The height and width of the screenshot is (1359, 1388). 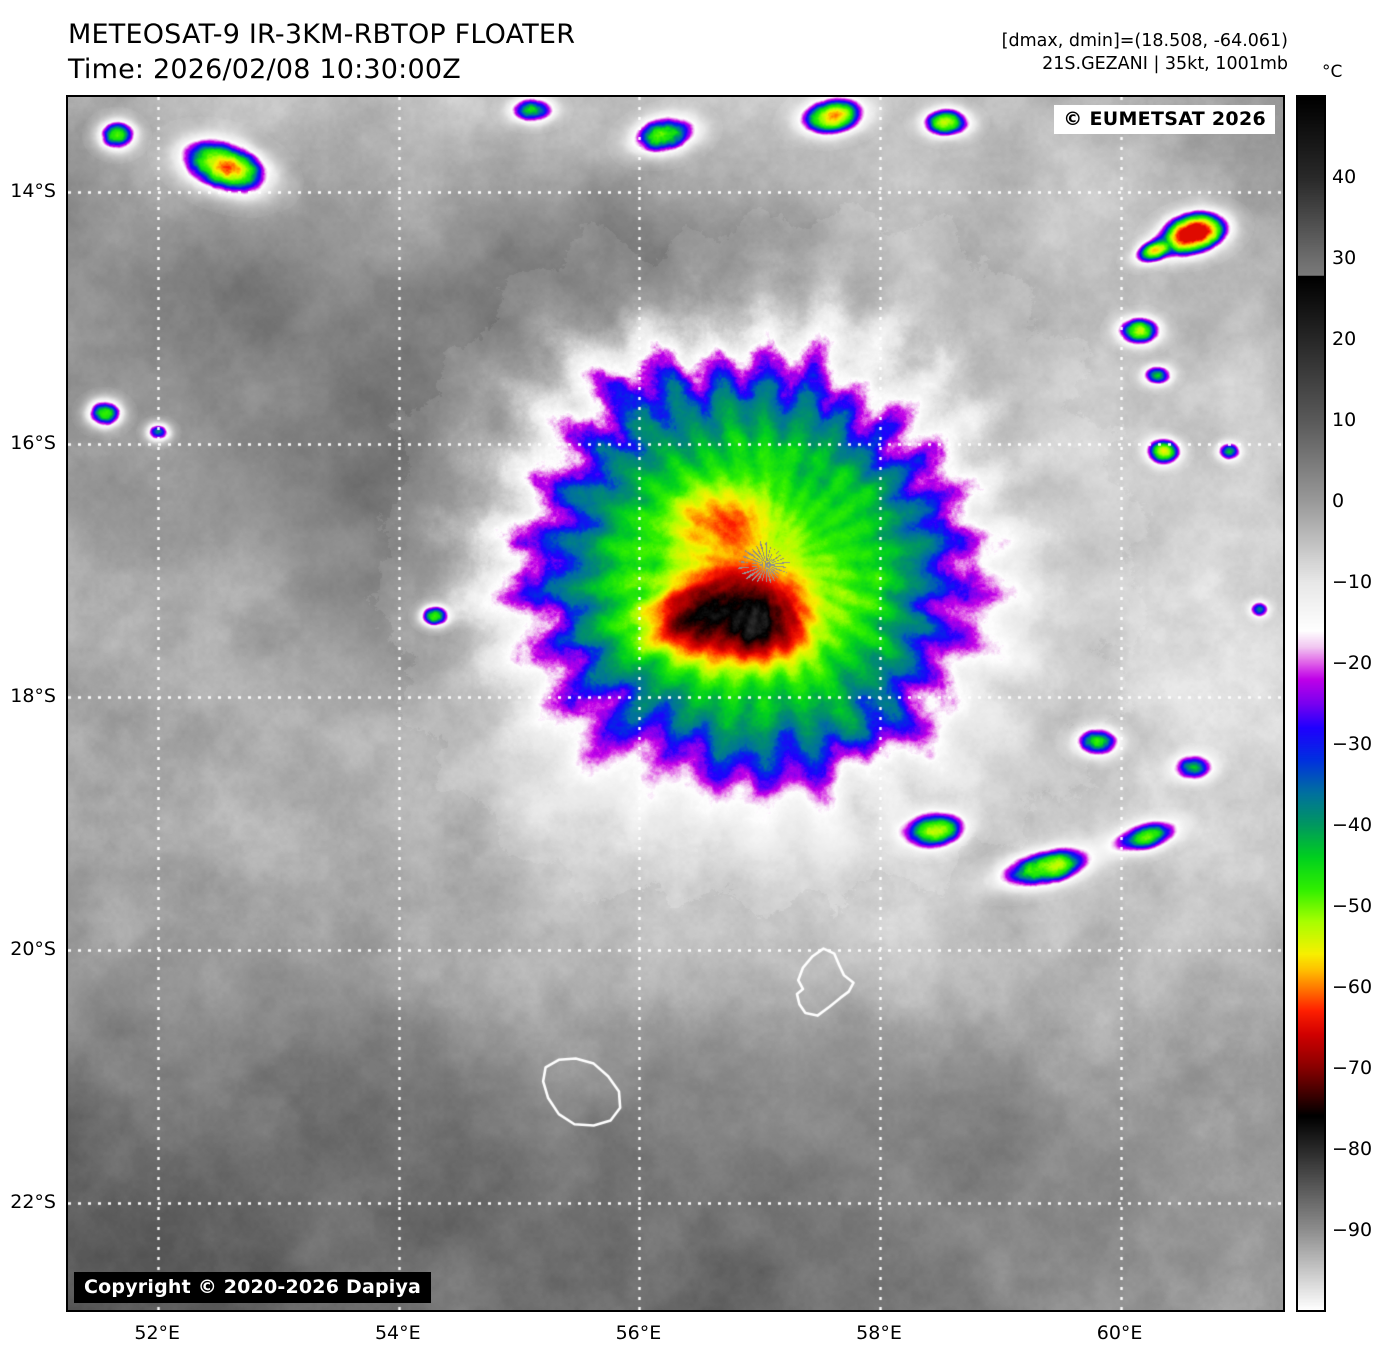 I want to click on longitude-tick-label: 60°E, so click(x=1119, y=1333).